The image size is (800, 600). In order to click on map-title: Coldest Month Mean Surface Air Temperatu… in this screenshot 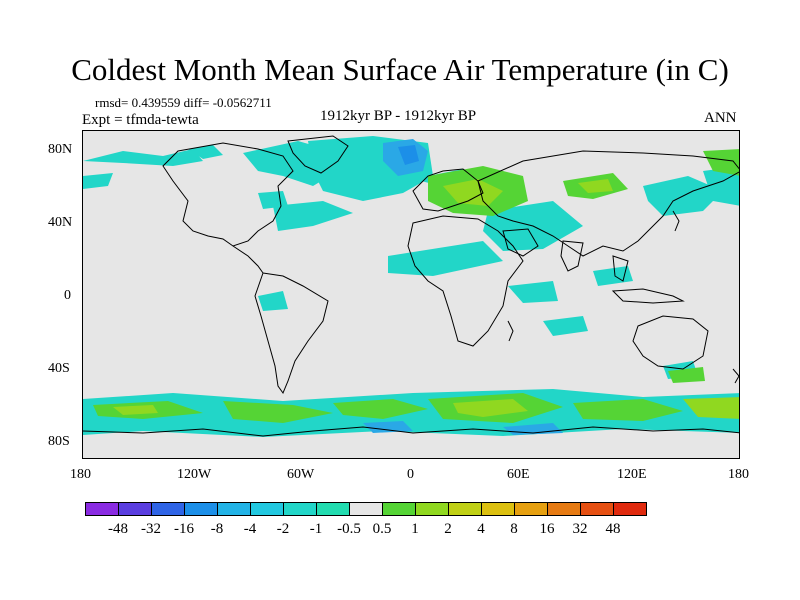, I will do `click(400, 69)`.